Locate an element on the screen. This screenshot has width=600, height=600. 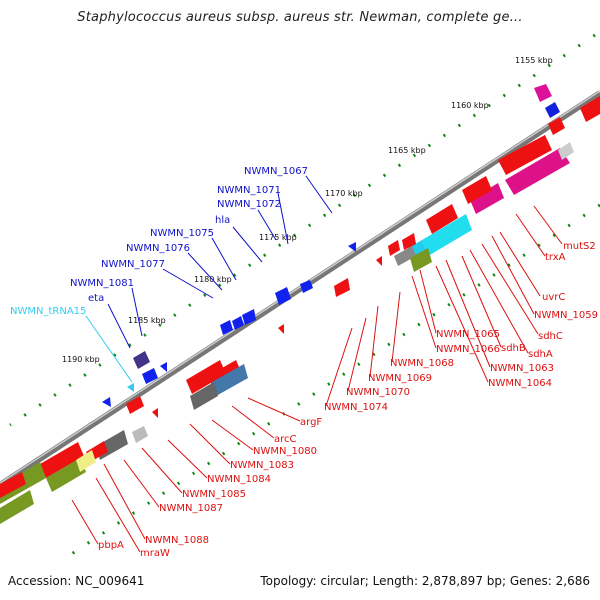
gene-label-9: NWMN_tRNA15 is located at coordinates (48, 311).